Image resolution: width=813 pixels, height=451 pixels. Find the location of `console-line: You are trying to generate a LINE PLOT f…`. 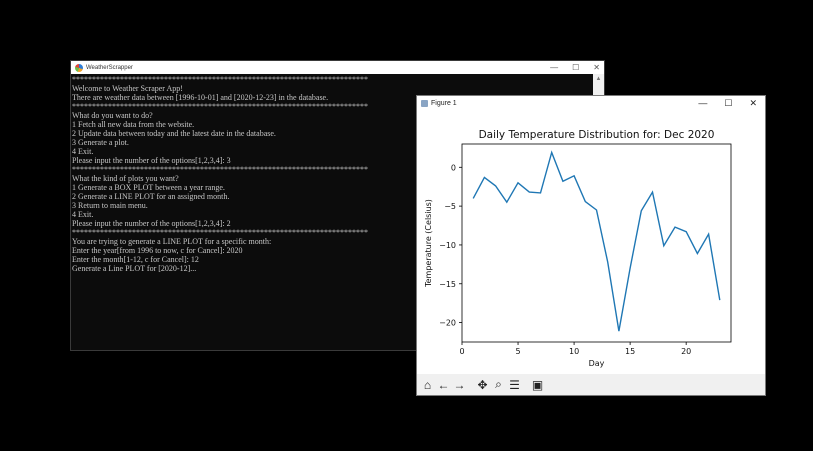

console-line: You are trying to generate a LINE PLOT f… is located at coordinates (172, 241).